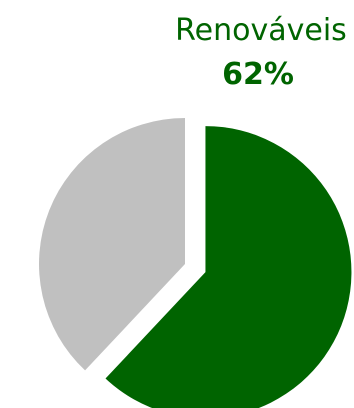 This screenshot has height=408, width=354. What do you see at coordinates (258, 74) in the screenshot?
I see `slice-value-renovaveis: 62%` at bounding box center [258, 74].